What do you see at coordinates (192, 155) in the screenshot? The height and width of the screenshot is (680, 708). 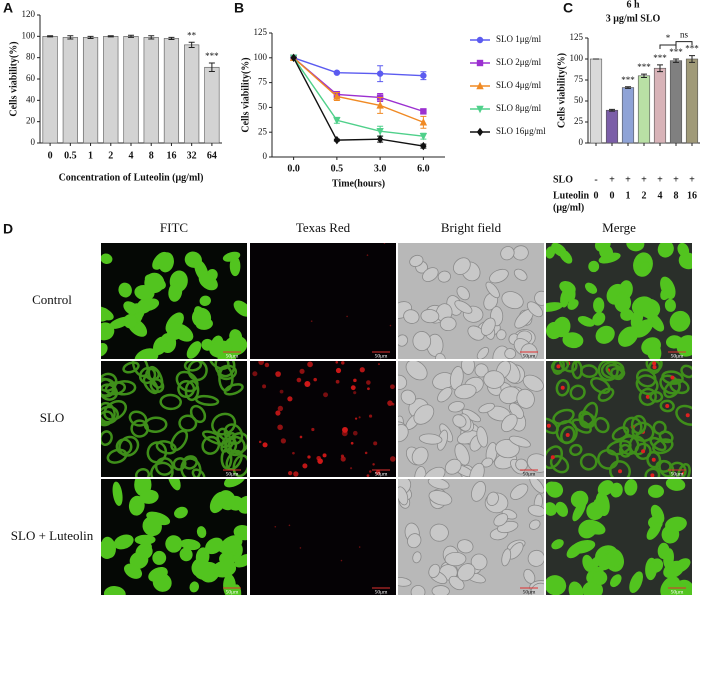 I see `x-tick-label: 32` at bounding box center [192, 155].